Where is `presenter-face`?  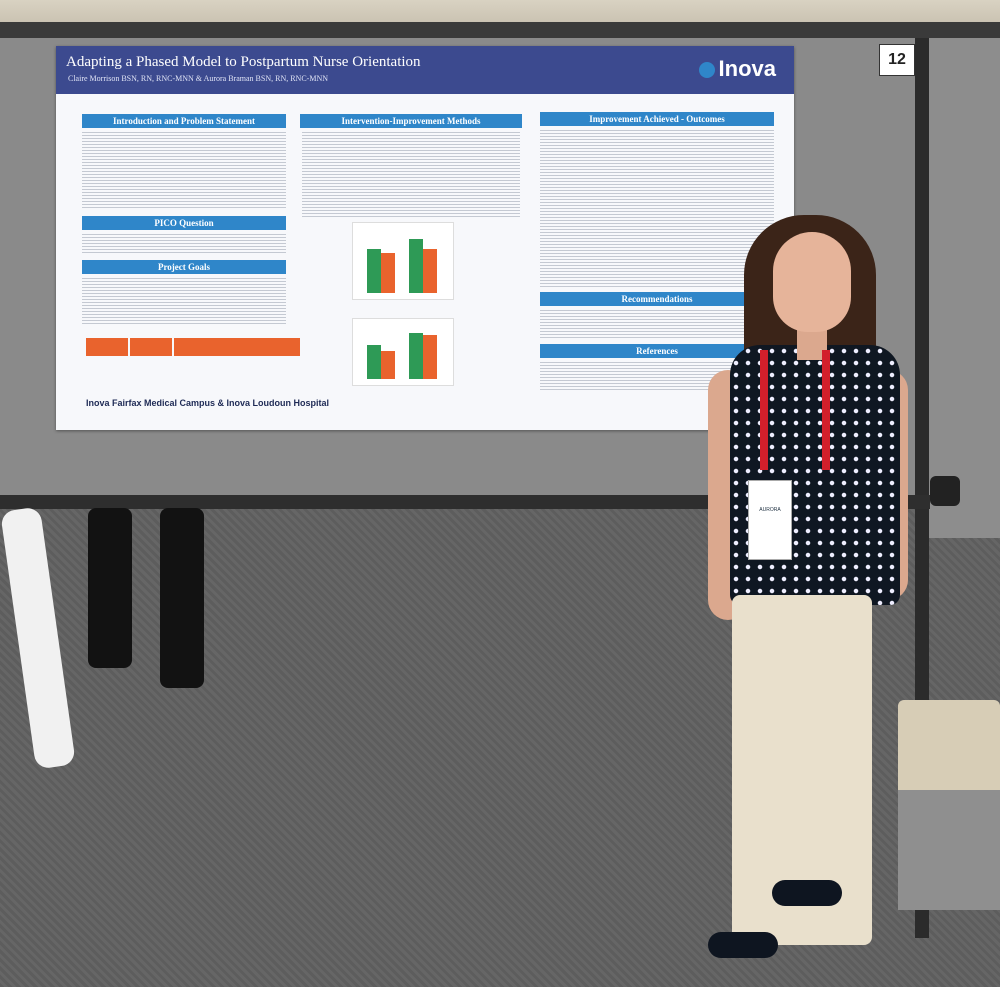 presenter-face is located at coordinates (812, 282).